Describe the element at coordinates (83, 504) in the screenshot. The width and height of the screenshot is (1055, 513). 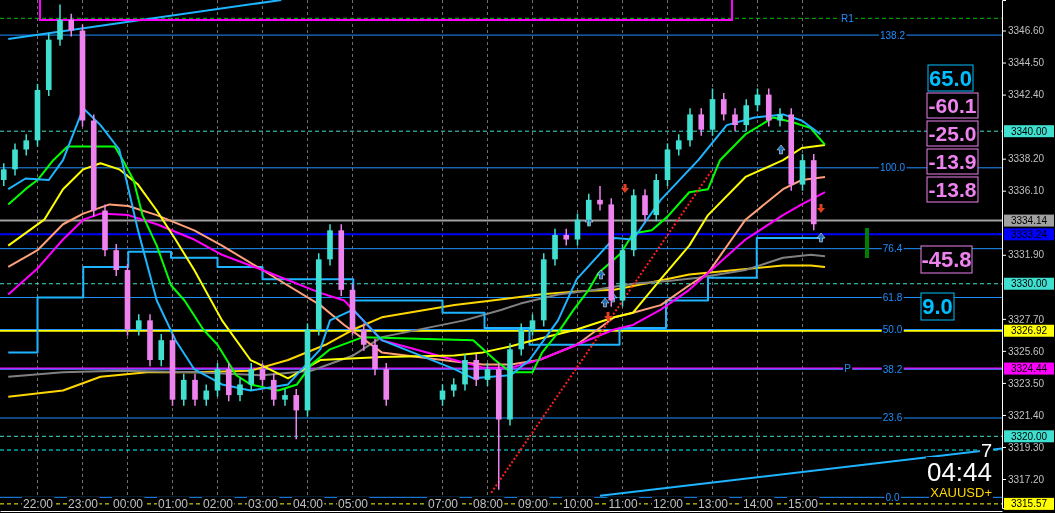
I see `x-tick-label: 23:00` at that location.